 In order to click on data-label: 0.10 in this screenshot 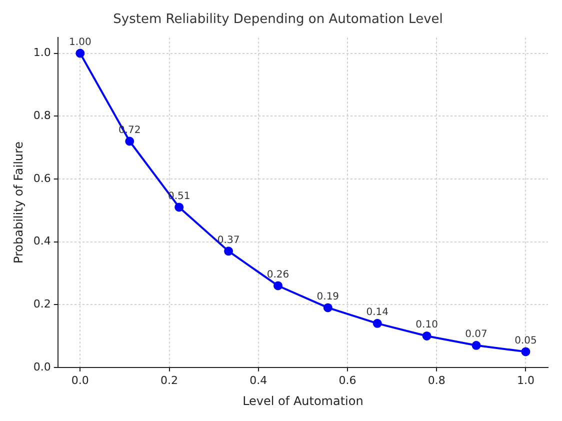, I will do `click(427, 325)`.